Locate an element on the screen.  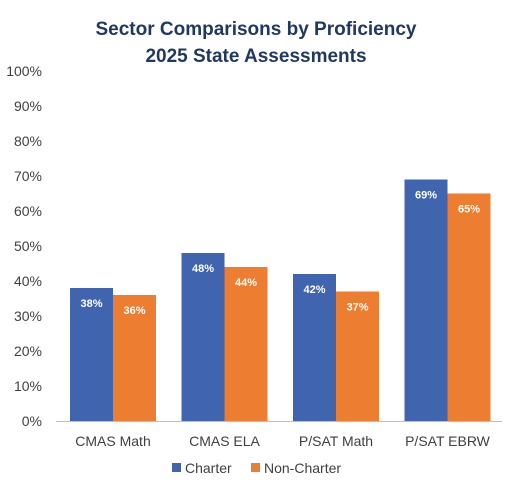
y-tick-label: 90% is located at coordinates (28, 106).